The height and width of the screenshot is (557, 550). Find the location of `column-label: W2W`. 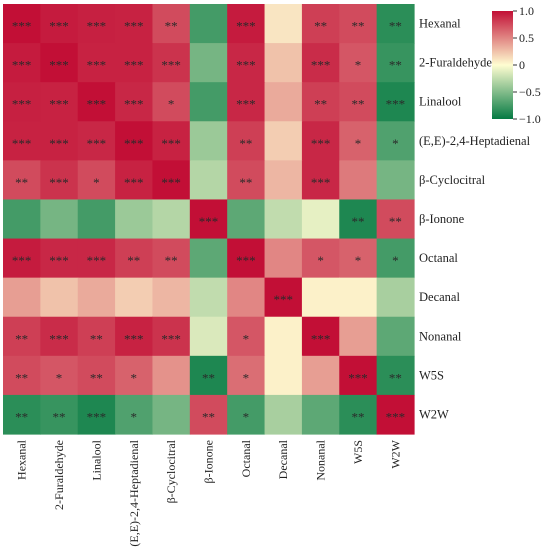

column-label: W2W is located at coordinates (395, 453).